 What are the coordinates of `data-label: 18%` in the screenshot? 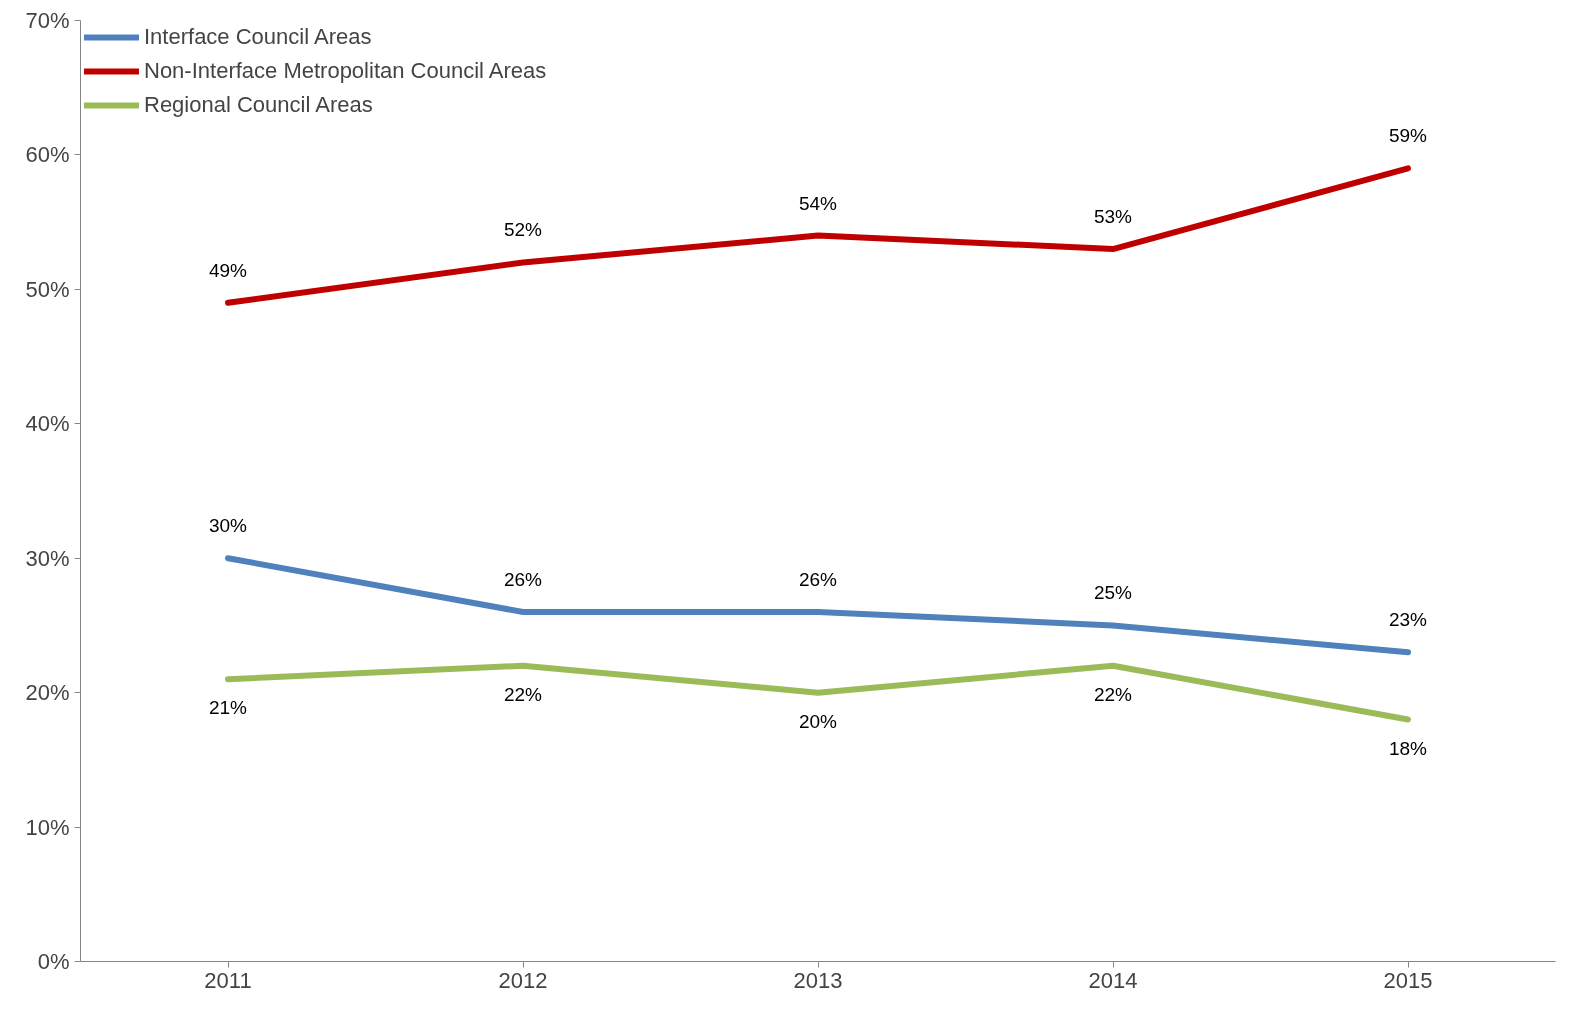 It's located at (1408, 748).